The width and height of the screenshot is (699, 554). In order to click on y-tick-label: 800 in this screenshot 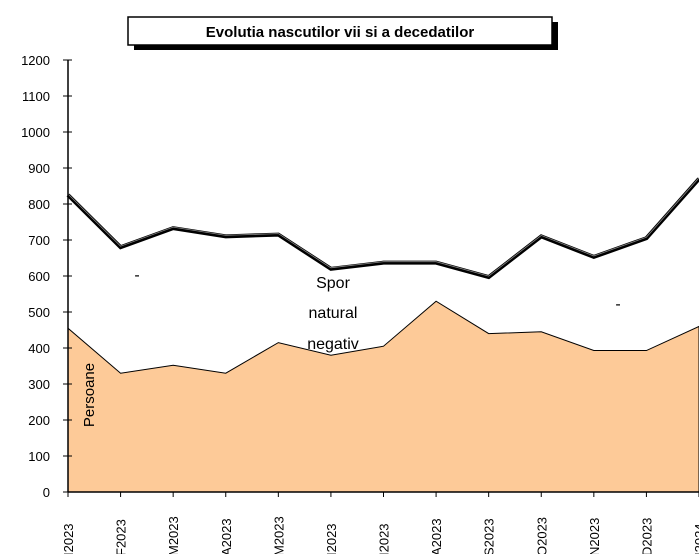, I will do `click(39, 204)`.